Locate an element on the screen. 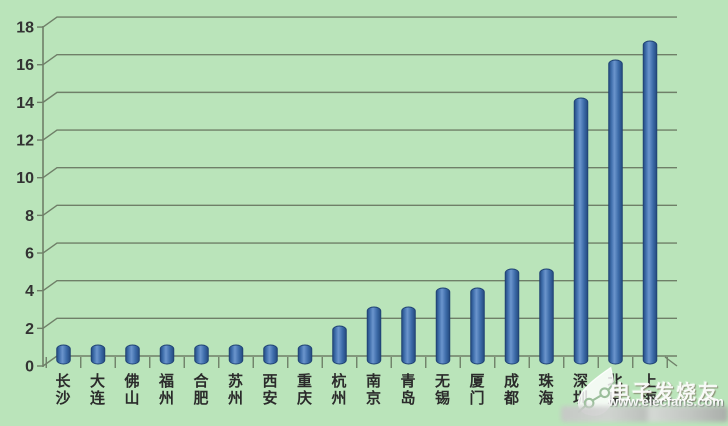 The width and height of the screenshot is (728, 426). y-tick-label: 14 is located at coordinates (25, 103).